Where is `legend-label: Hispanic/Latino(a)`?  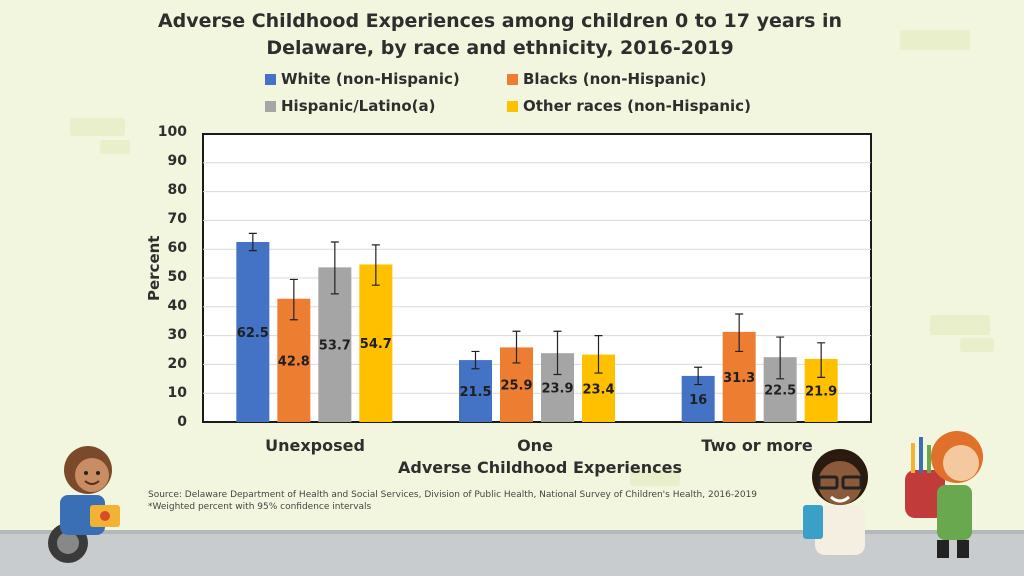 legend-label: Hispanic/Latino(a) is located at coordinates (358, 106).